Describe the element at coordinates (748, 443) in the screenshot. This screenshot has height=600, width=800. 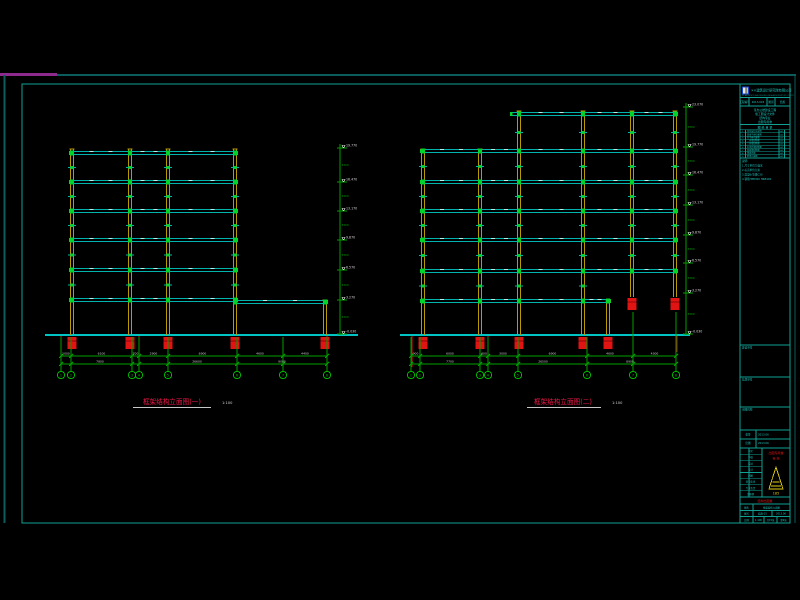
I see `tb-approval-label: 出图` at that location.